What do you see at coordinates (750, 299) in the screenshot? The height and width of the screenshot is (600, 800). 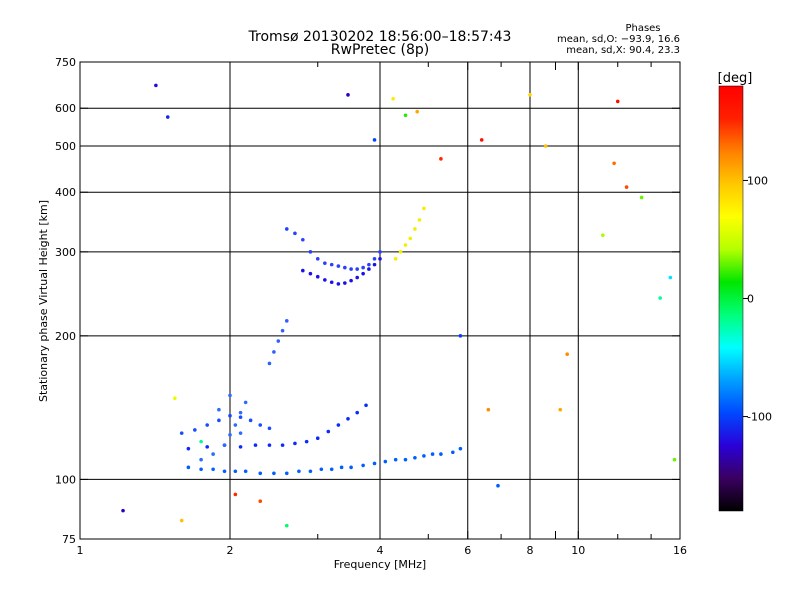 I see `colorbar-tick-label: 0` at bounding box center [750, 299].